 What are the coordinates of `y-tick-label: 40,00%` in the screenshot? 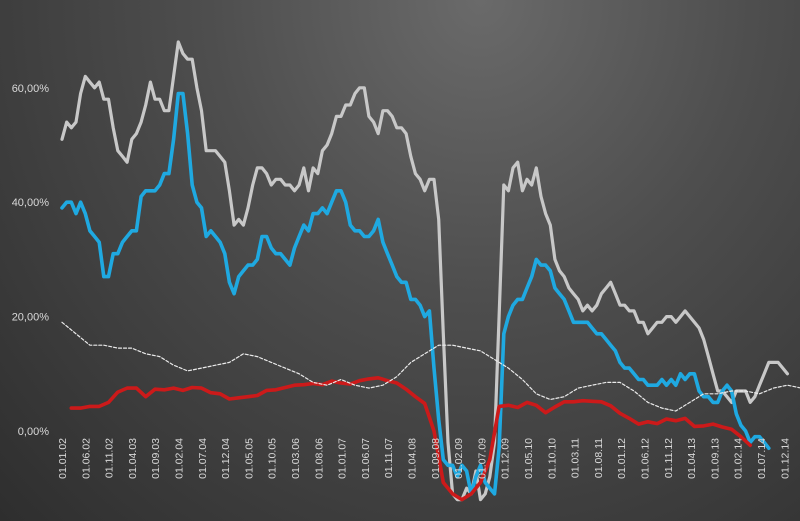 It's located at (31, 203).